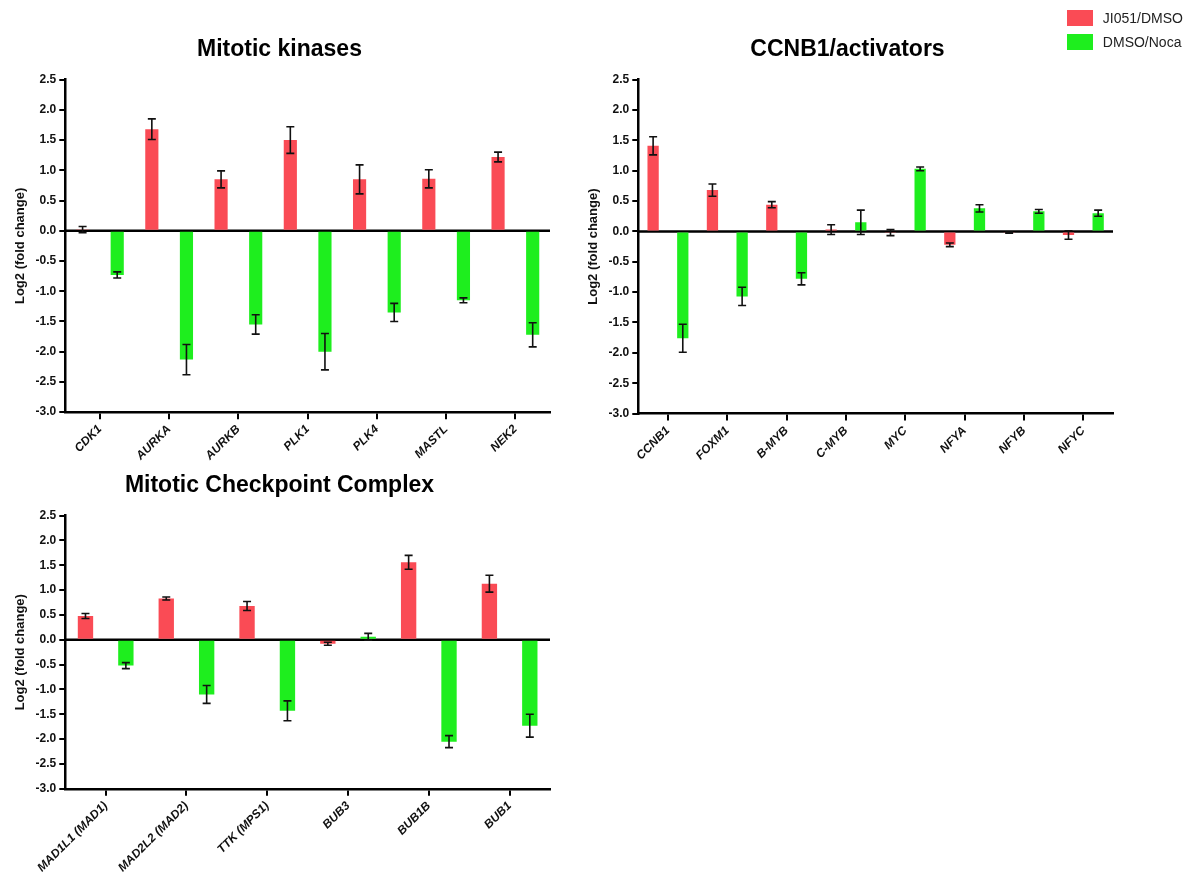  What do you see at coordinates (279, 484) in the screenshot?
I see `chart-title: Mitotic Checkpoint Complex` at bounding box center [279, 484].